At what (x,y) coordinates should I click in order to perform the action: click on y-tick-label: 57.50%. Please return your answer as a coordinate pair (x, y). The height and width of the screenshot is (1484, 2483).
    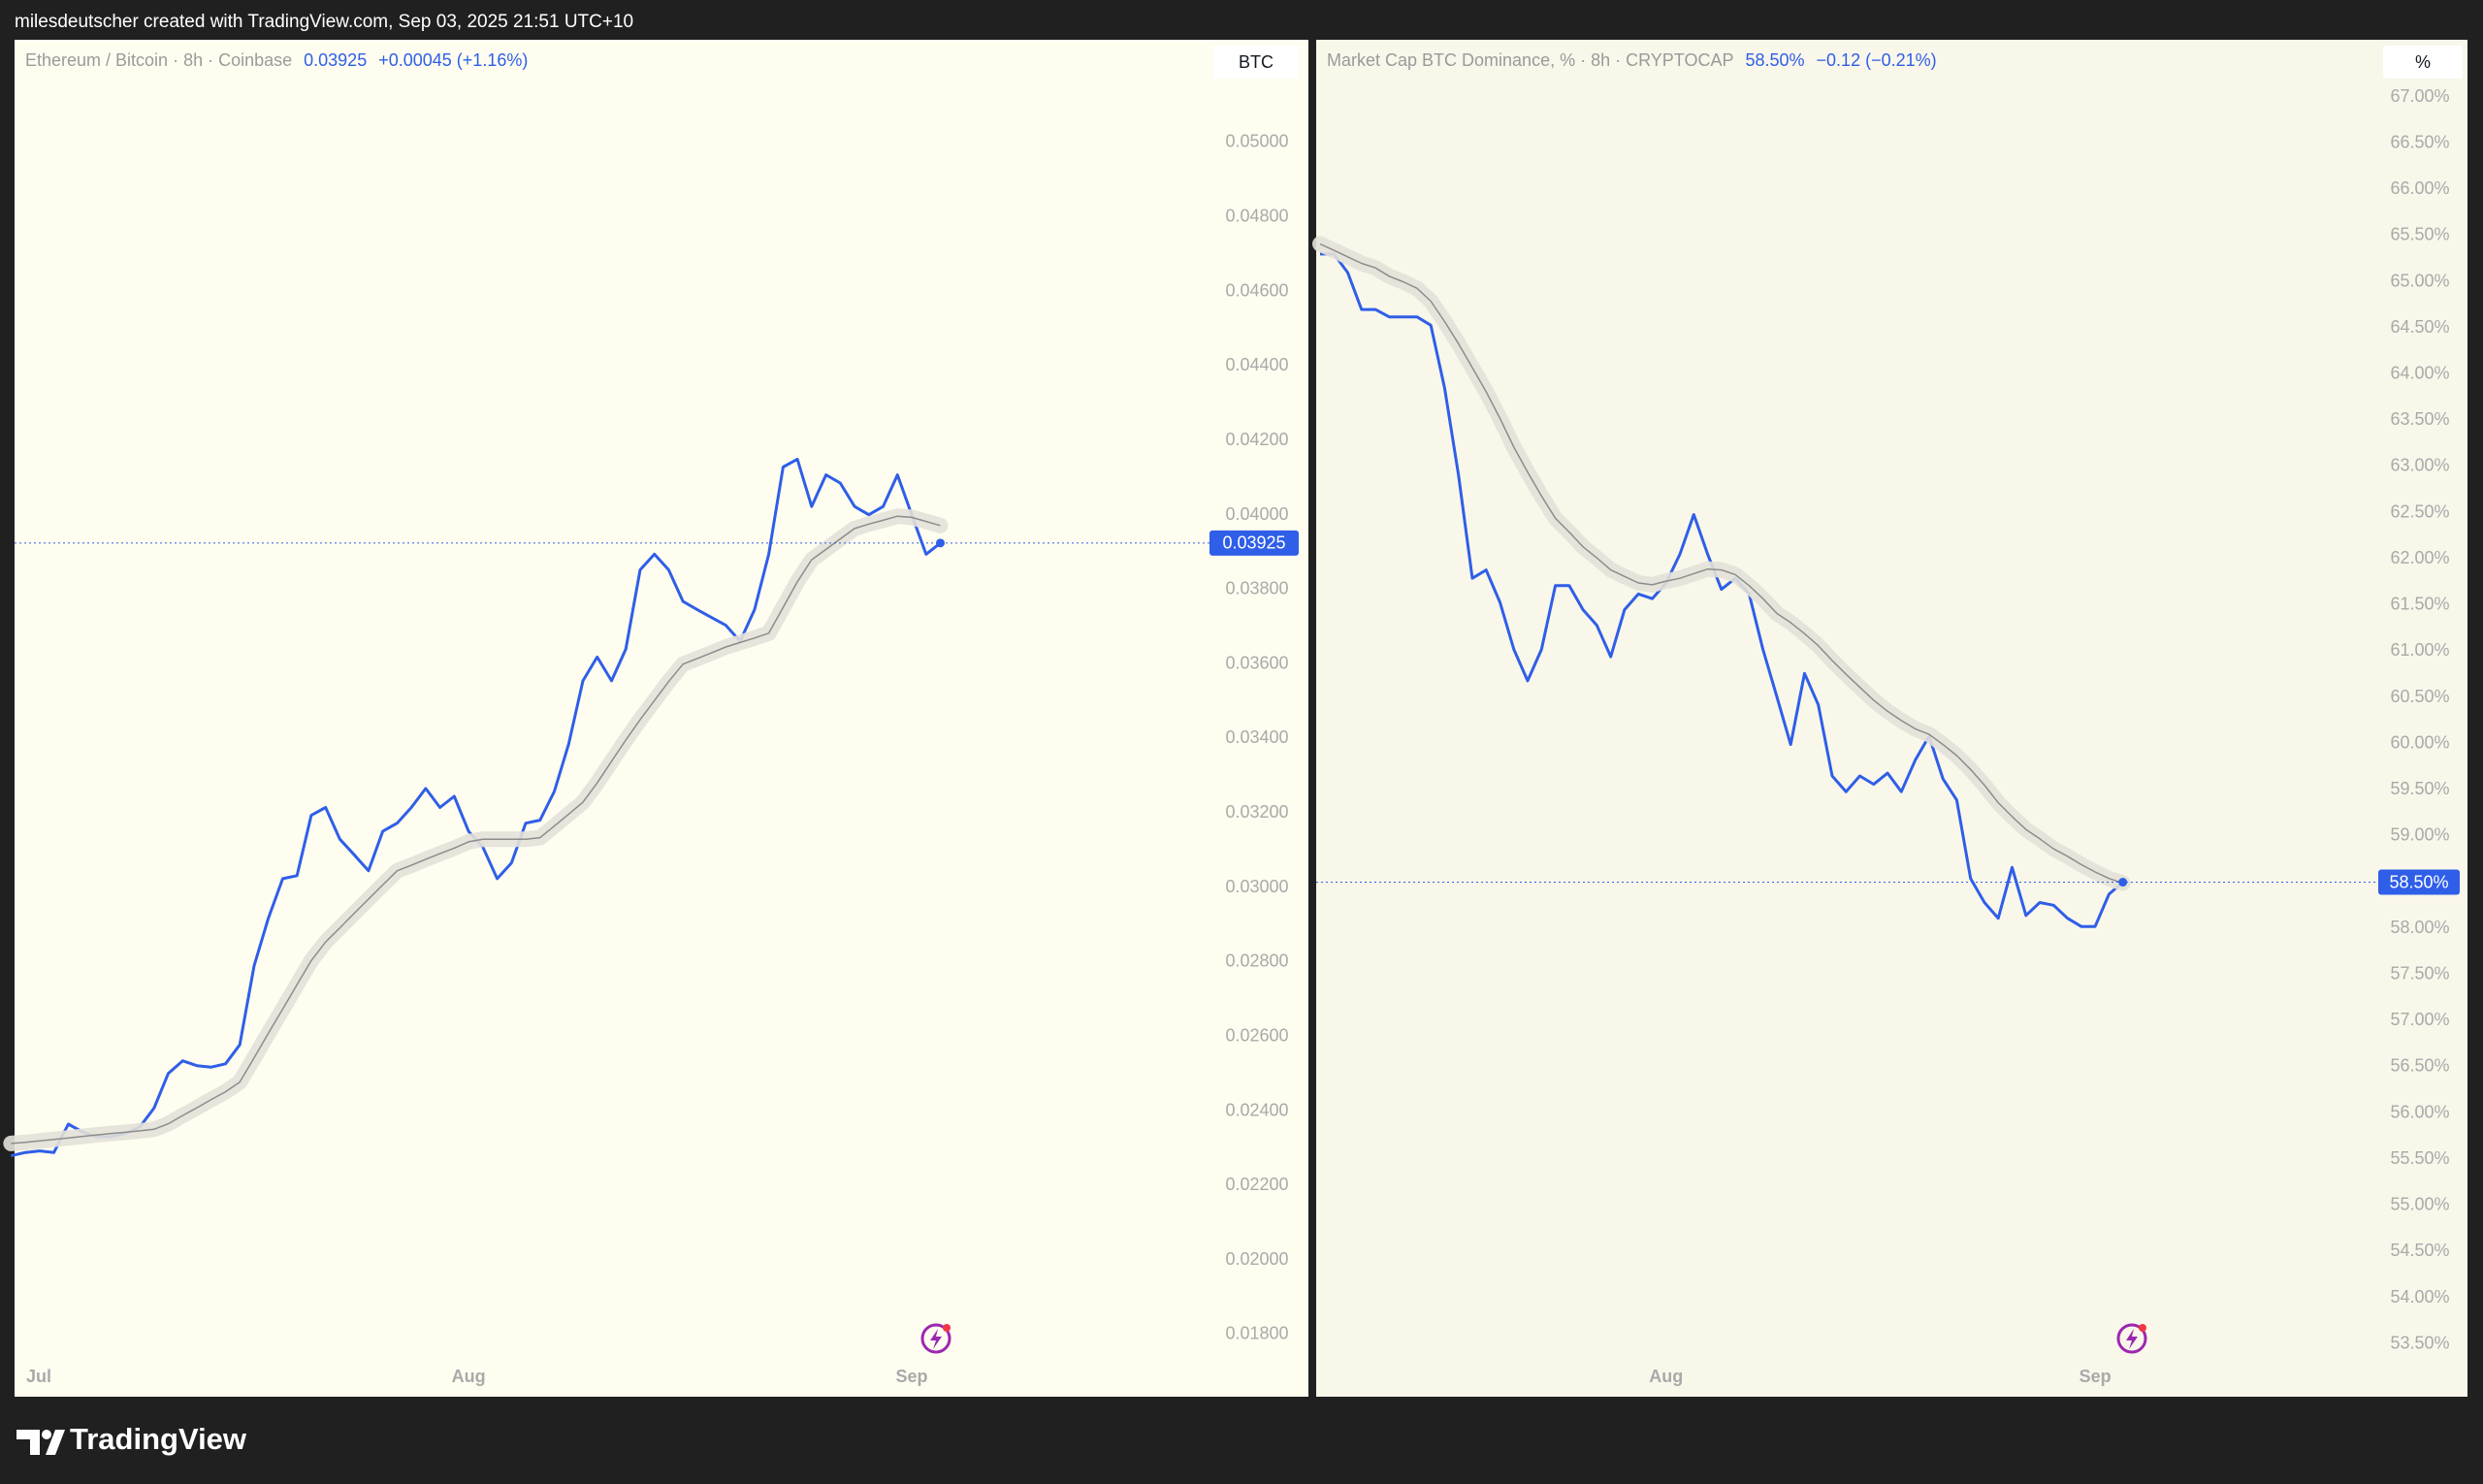
    Looking at the image, I should click on (2420, 973).